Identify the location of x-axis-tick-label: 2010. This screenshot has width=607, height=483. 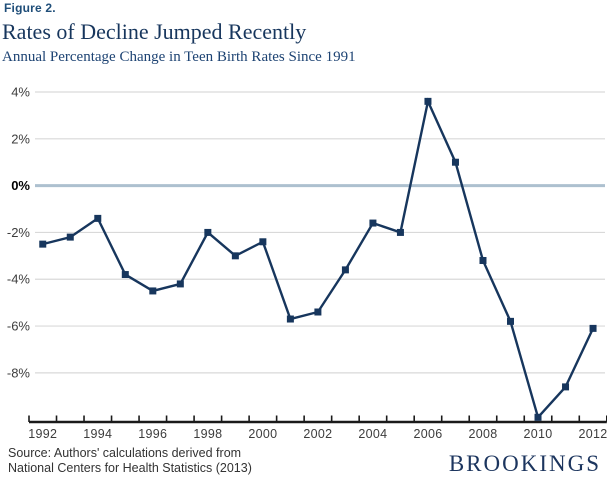
(538, 434).